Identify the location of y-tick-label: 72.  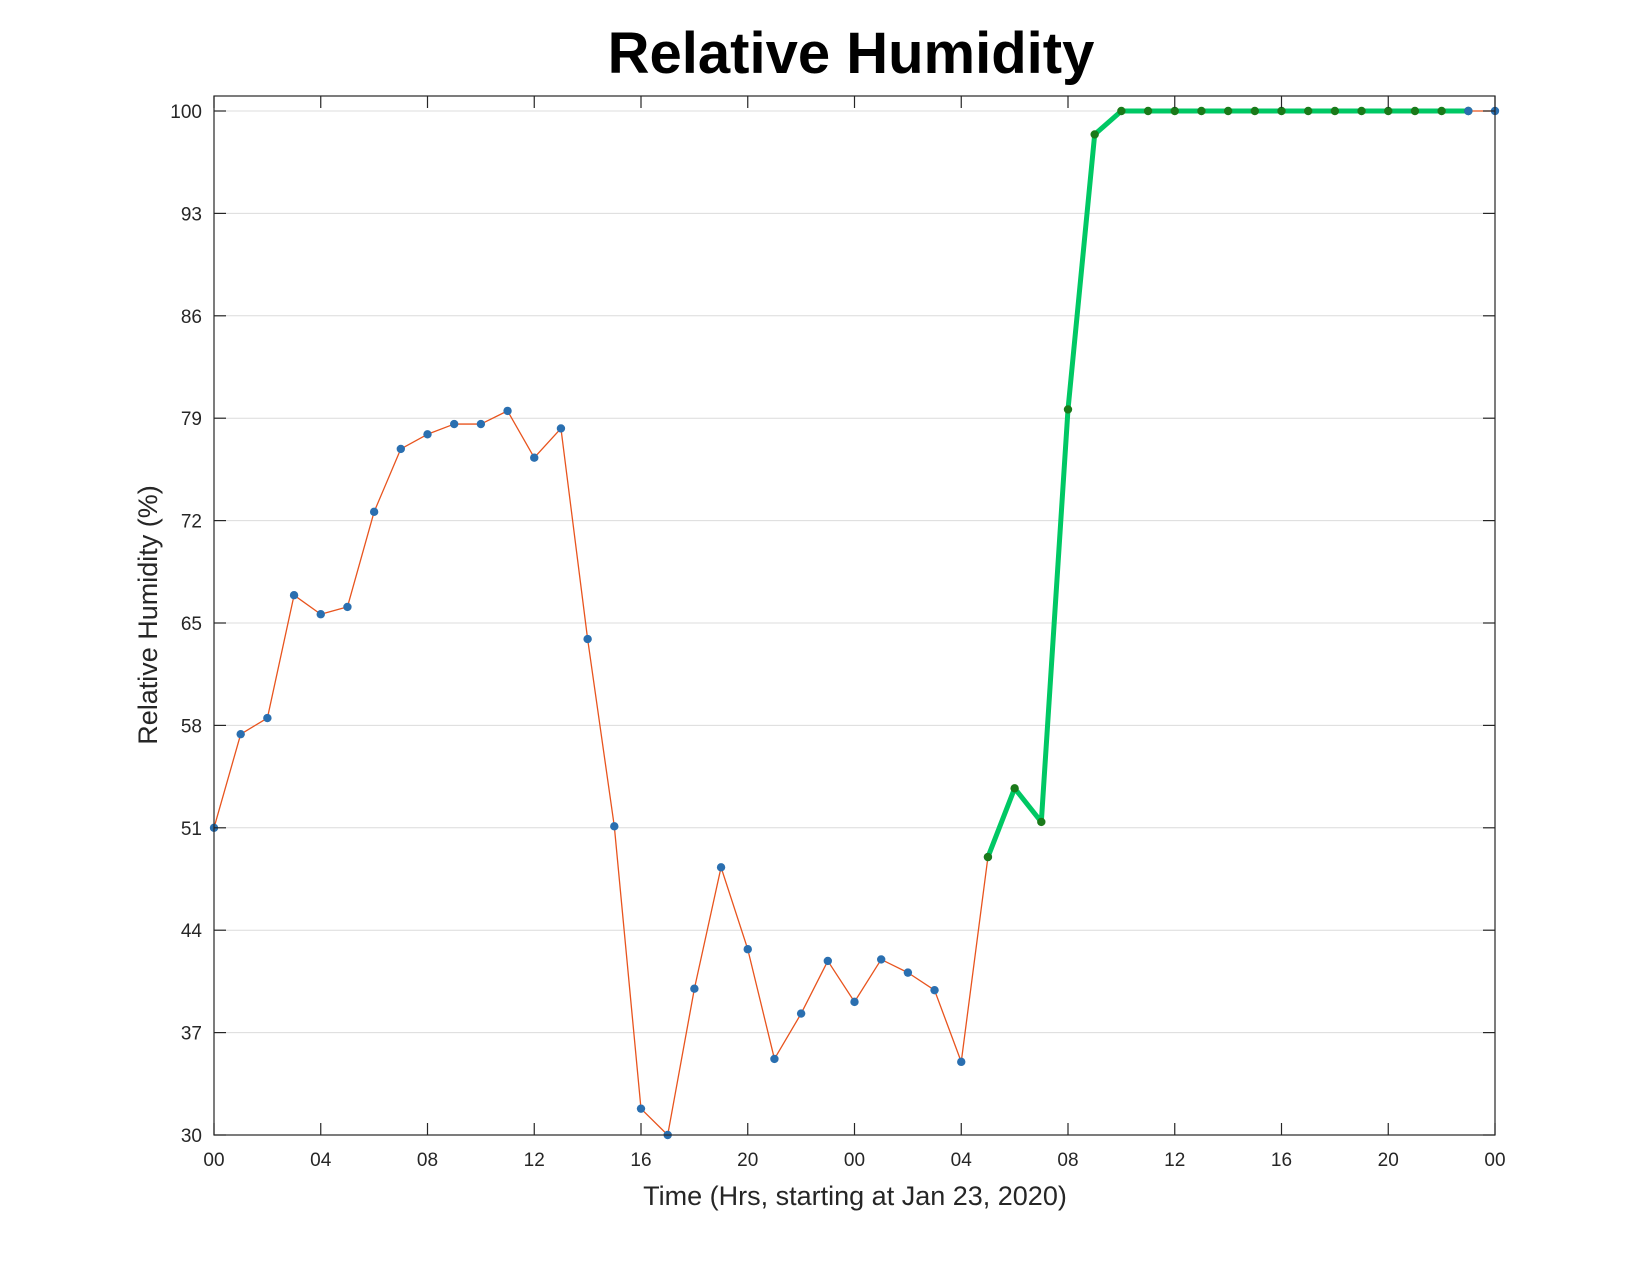
(191, 522).